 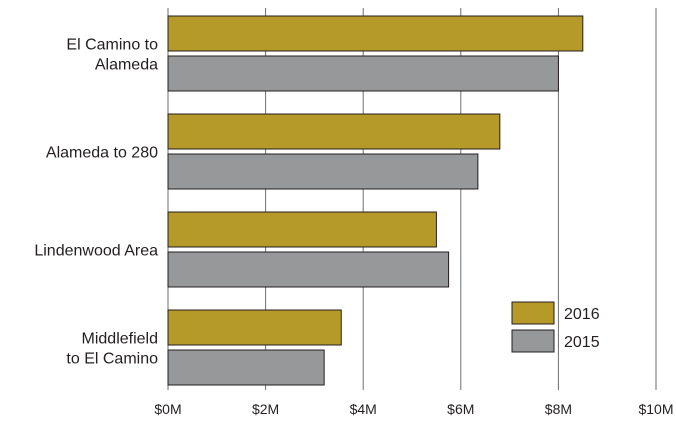 What do you see at coordinates (555, 327) in the screenshot?
I see `legend: 2016 2015` at bounding box center [555, 327].